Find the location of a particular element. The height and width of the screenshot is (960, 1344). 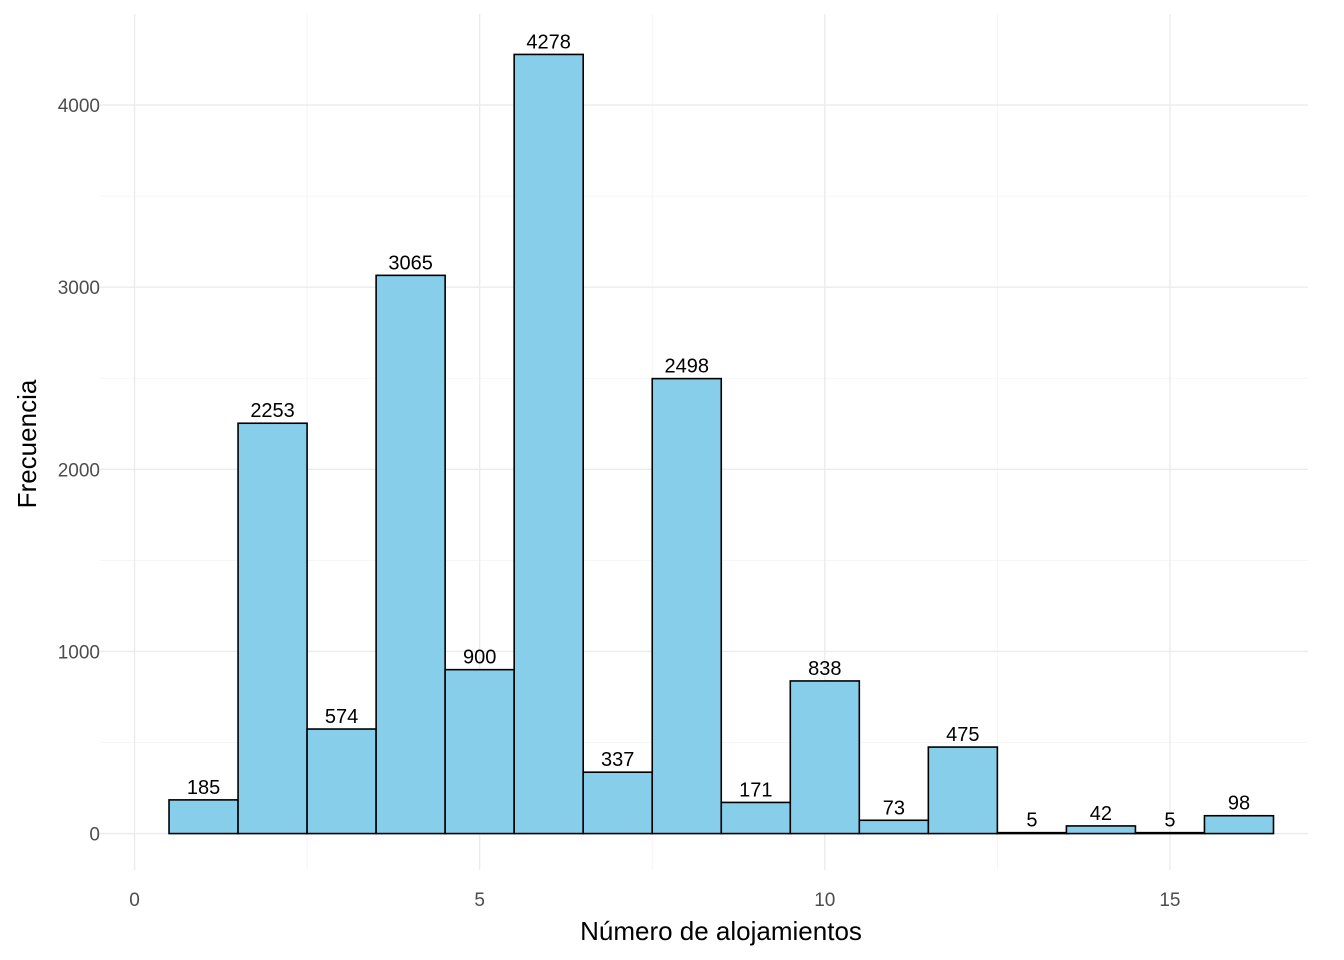

x-tick-label: 0 is located at coordinates (134, 900).